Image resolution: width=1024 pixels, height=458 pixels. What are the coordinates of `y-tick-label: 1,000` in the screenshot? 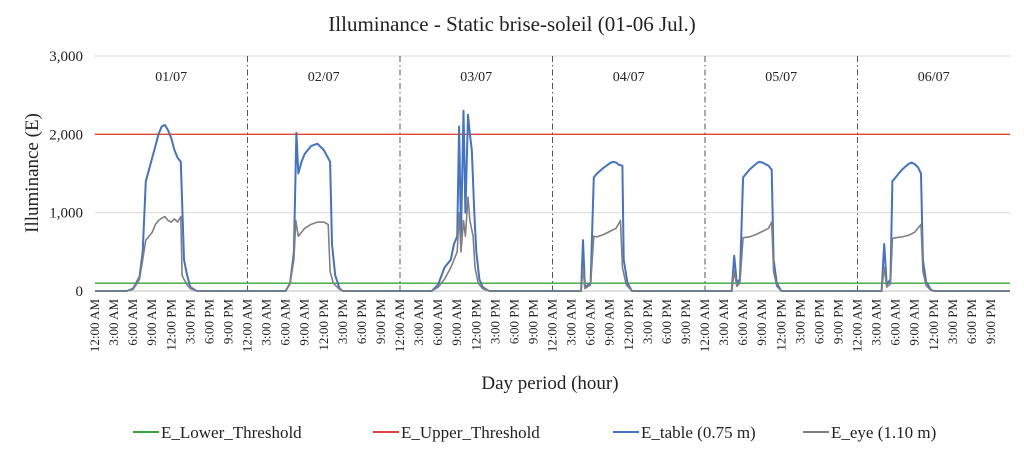 It's located at (66, 214).